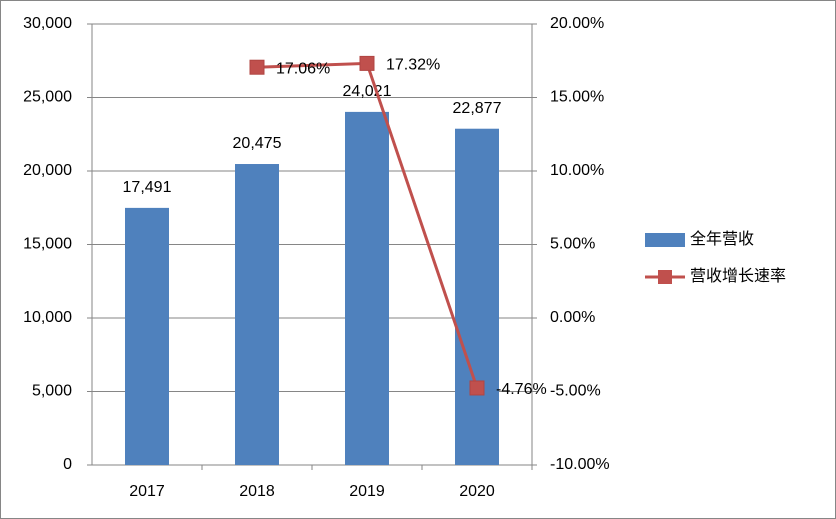  Describe the element at coordinates (367, 491) in the screenshot. I see `x-tick-label: 2019` at that location.